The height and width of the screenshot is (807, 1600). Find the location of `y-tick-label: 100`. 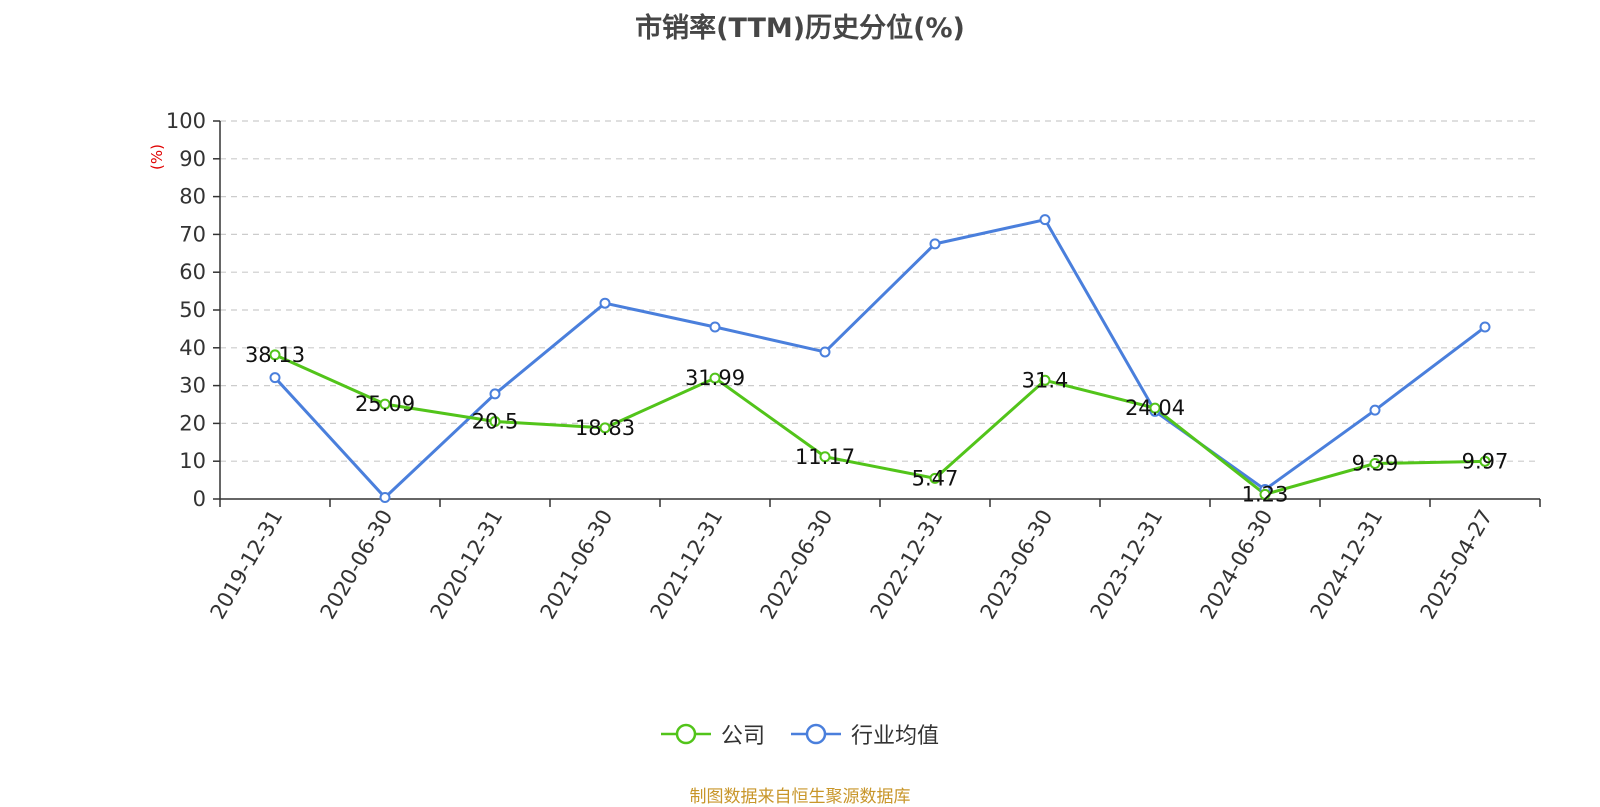

y-tick-label: 100 is located at coordinates (186, 121).